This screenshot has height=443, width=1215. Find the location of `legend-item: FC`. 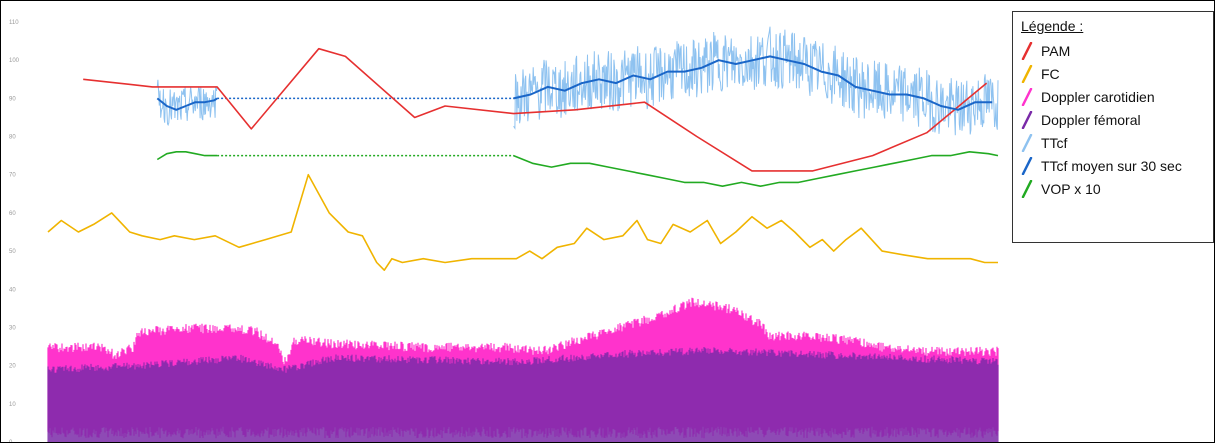

legend-item: FC is located at coordinates (1113, 73).